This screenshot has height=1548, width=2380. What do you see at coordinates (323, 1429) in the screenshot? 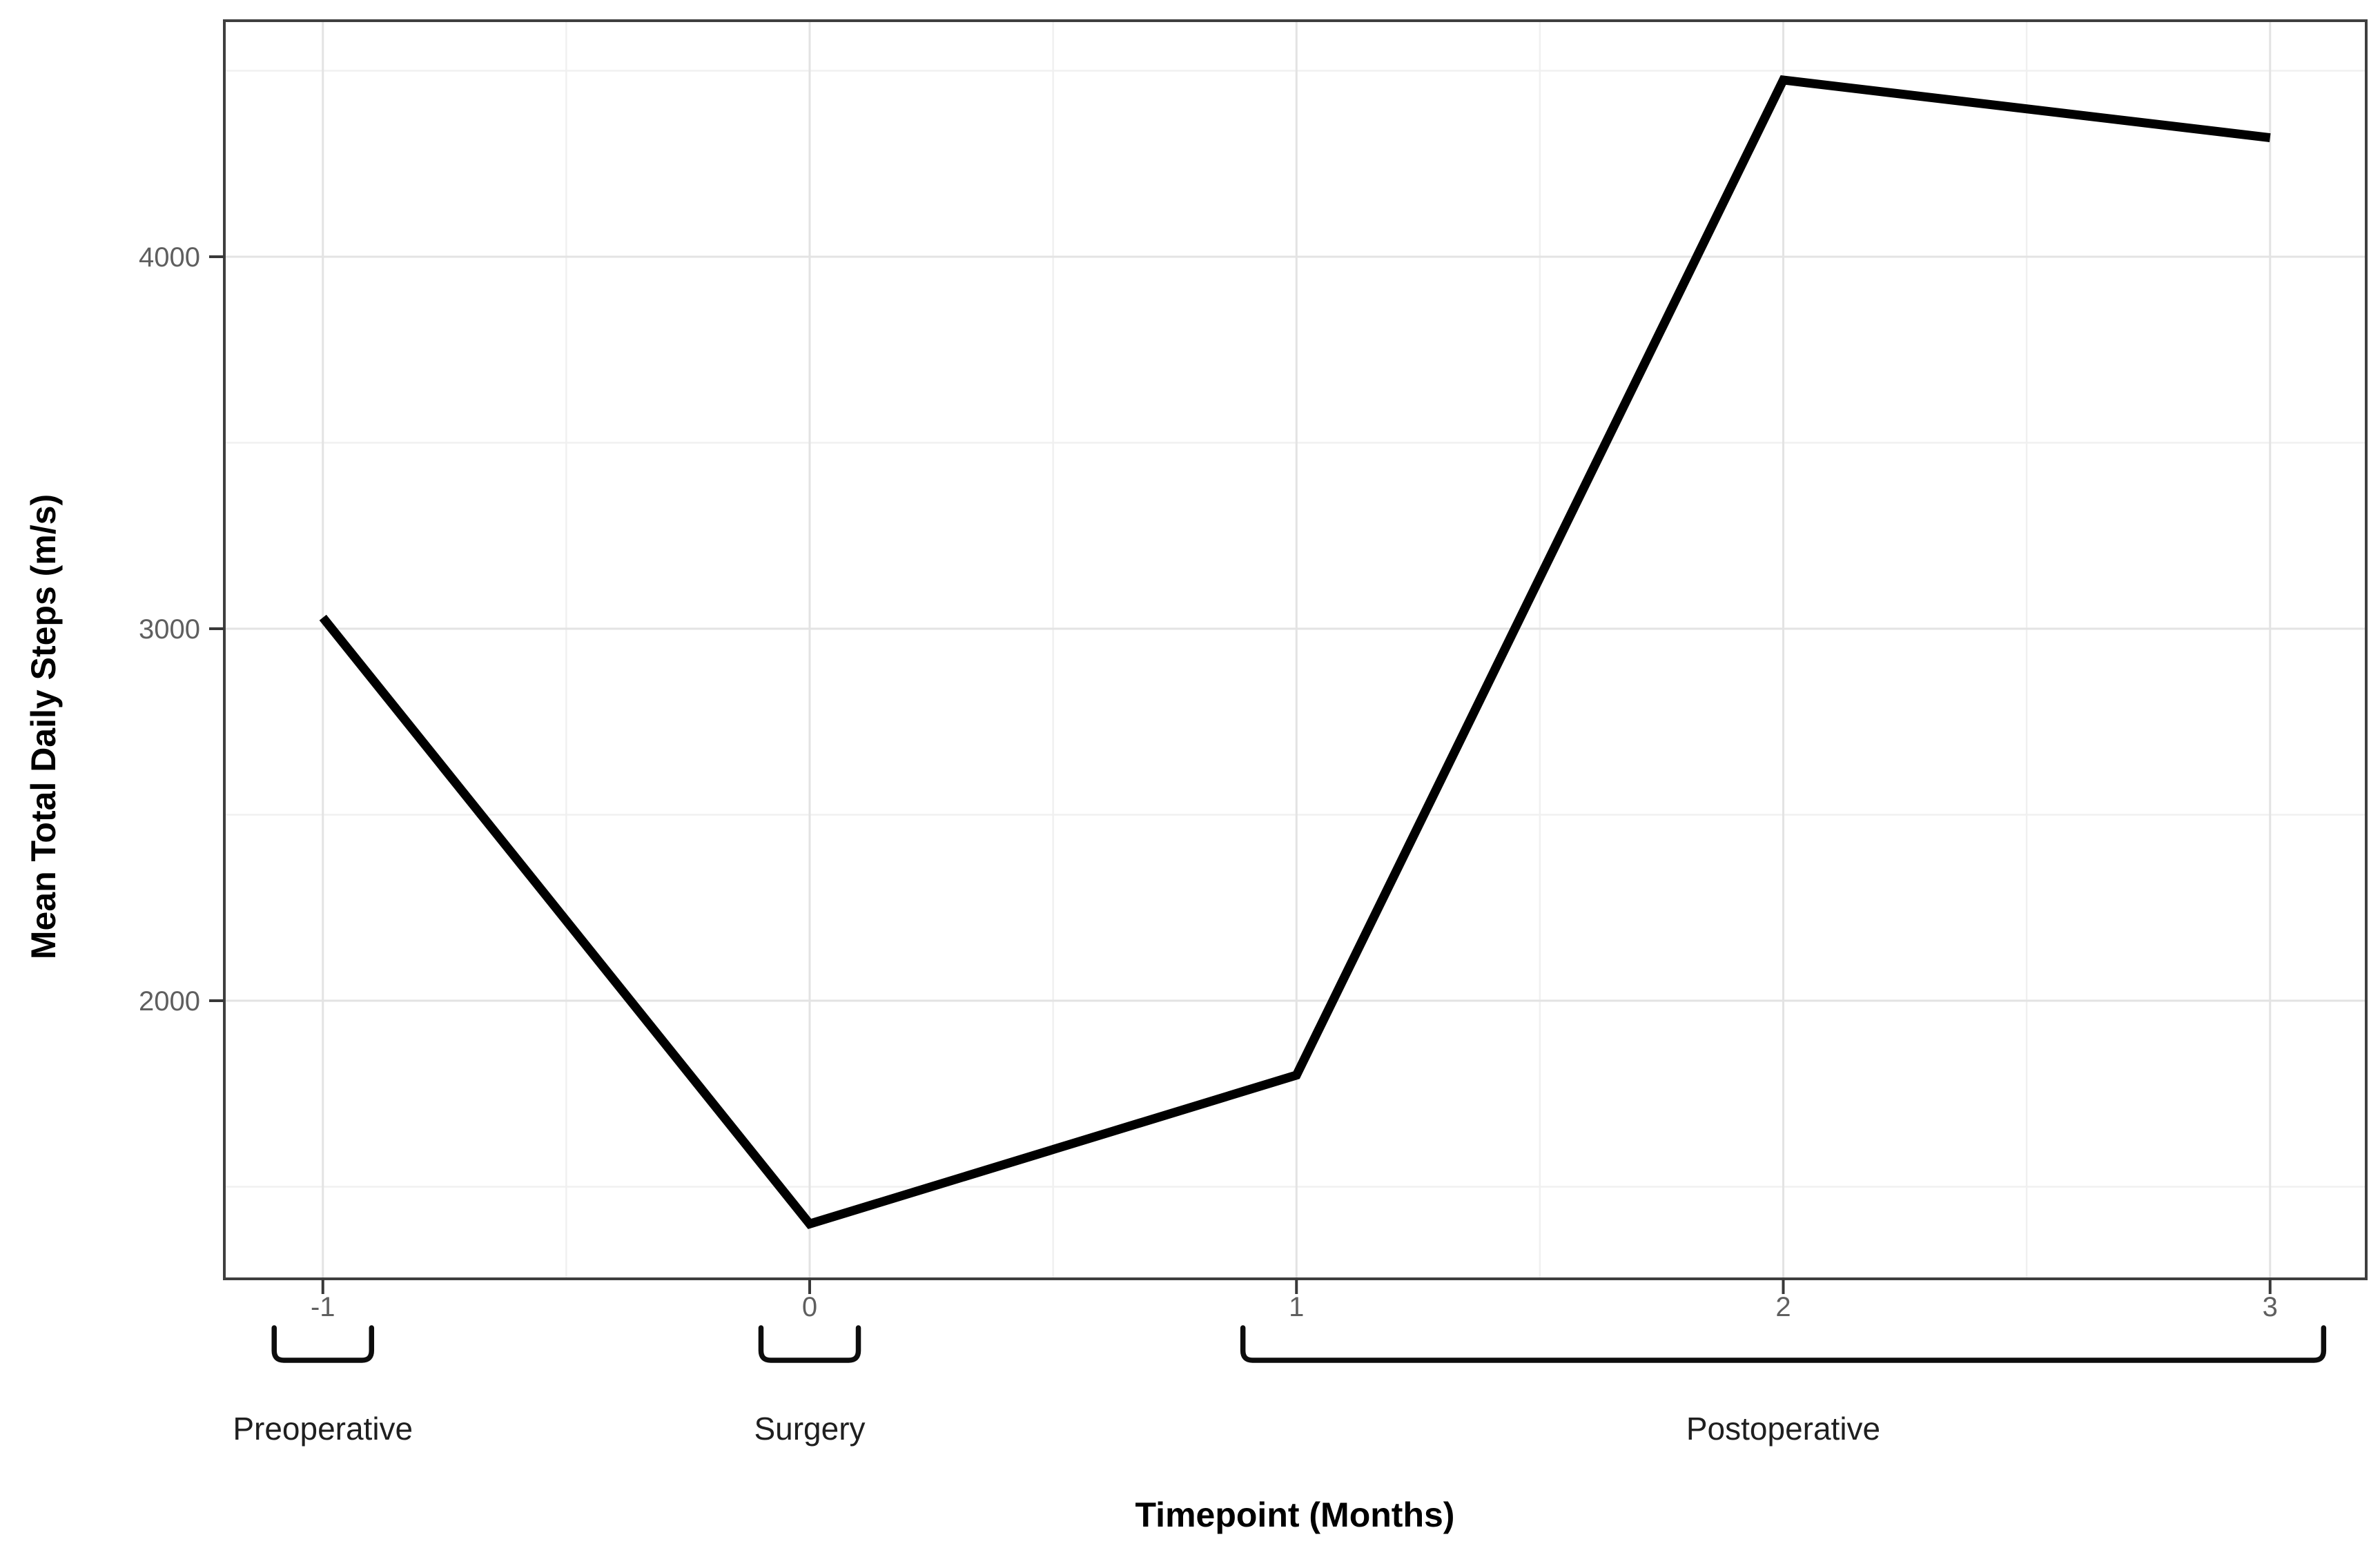
I see `phase-label: Preoperative` at bounding box center [323, 1429].